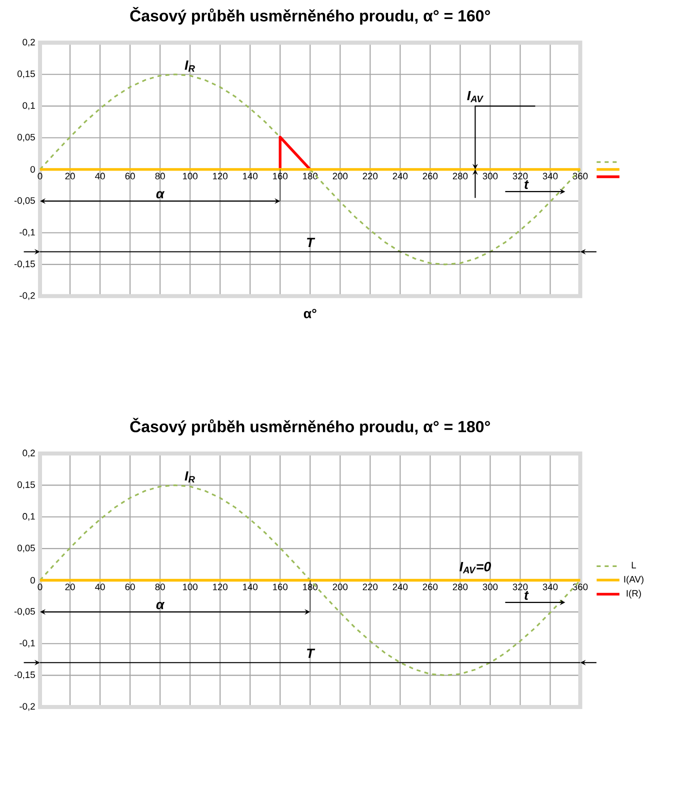 This screenshot has width=676, height=799. Describe the element at coordinates (580, 587) in the screenshot. I see `x-tick-label: 360` at that location.